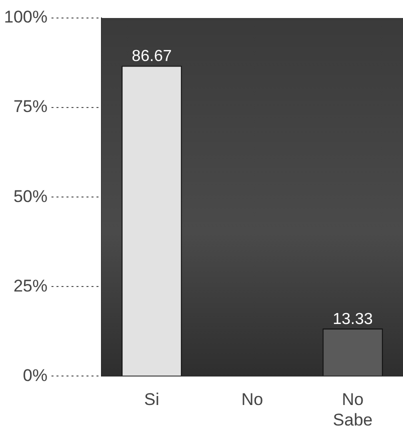 The image size is (403, 445). What do you see at coordinates (352, 410) in the screenshot?
I see `x-tick-label: No Sabe` at bounding box center [352, 410].